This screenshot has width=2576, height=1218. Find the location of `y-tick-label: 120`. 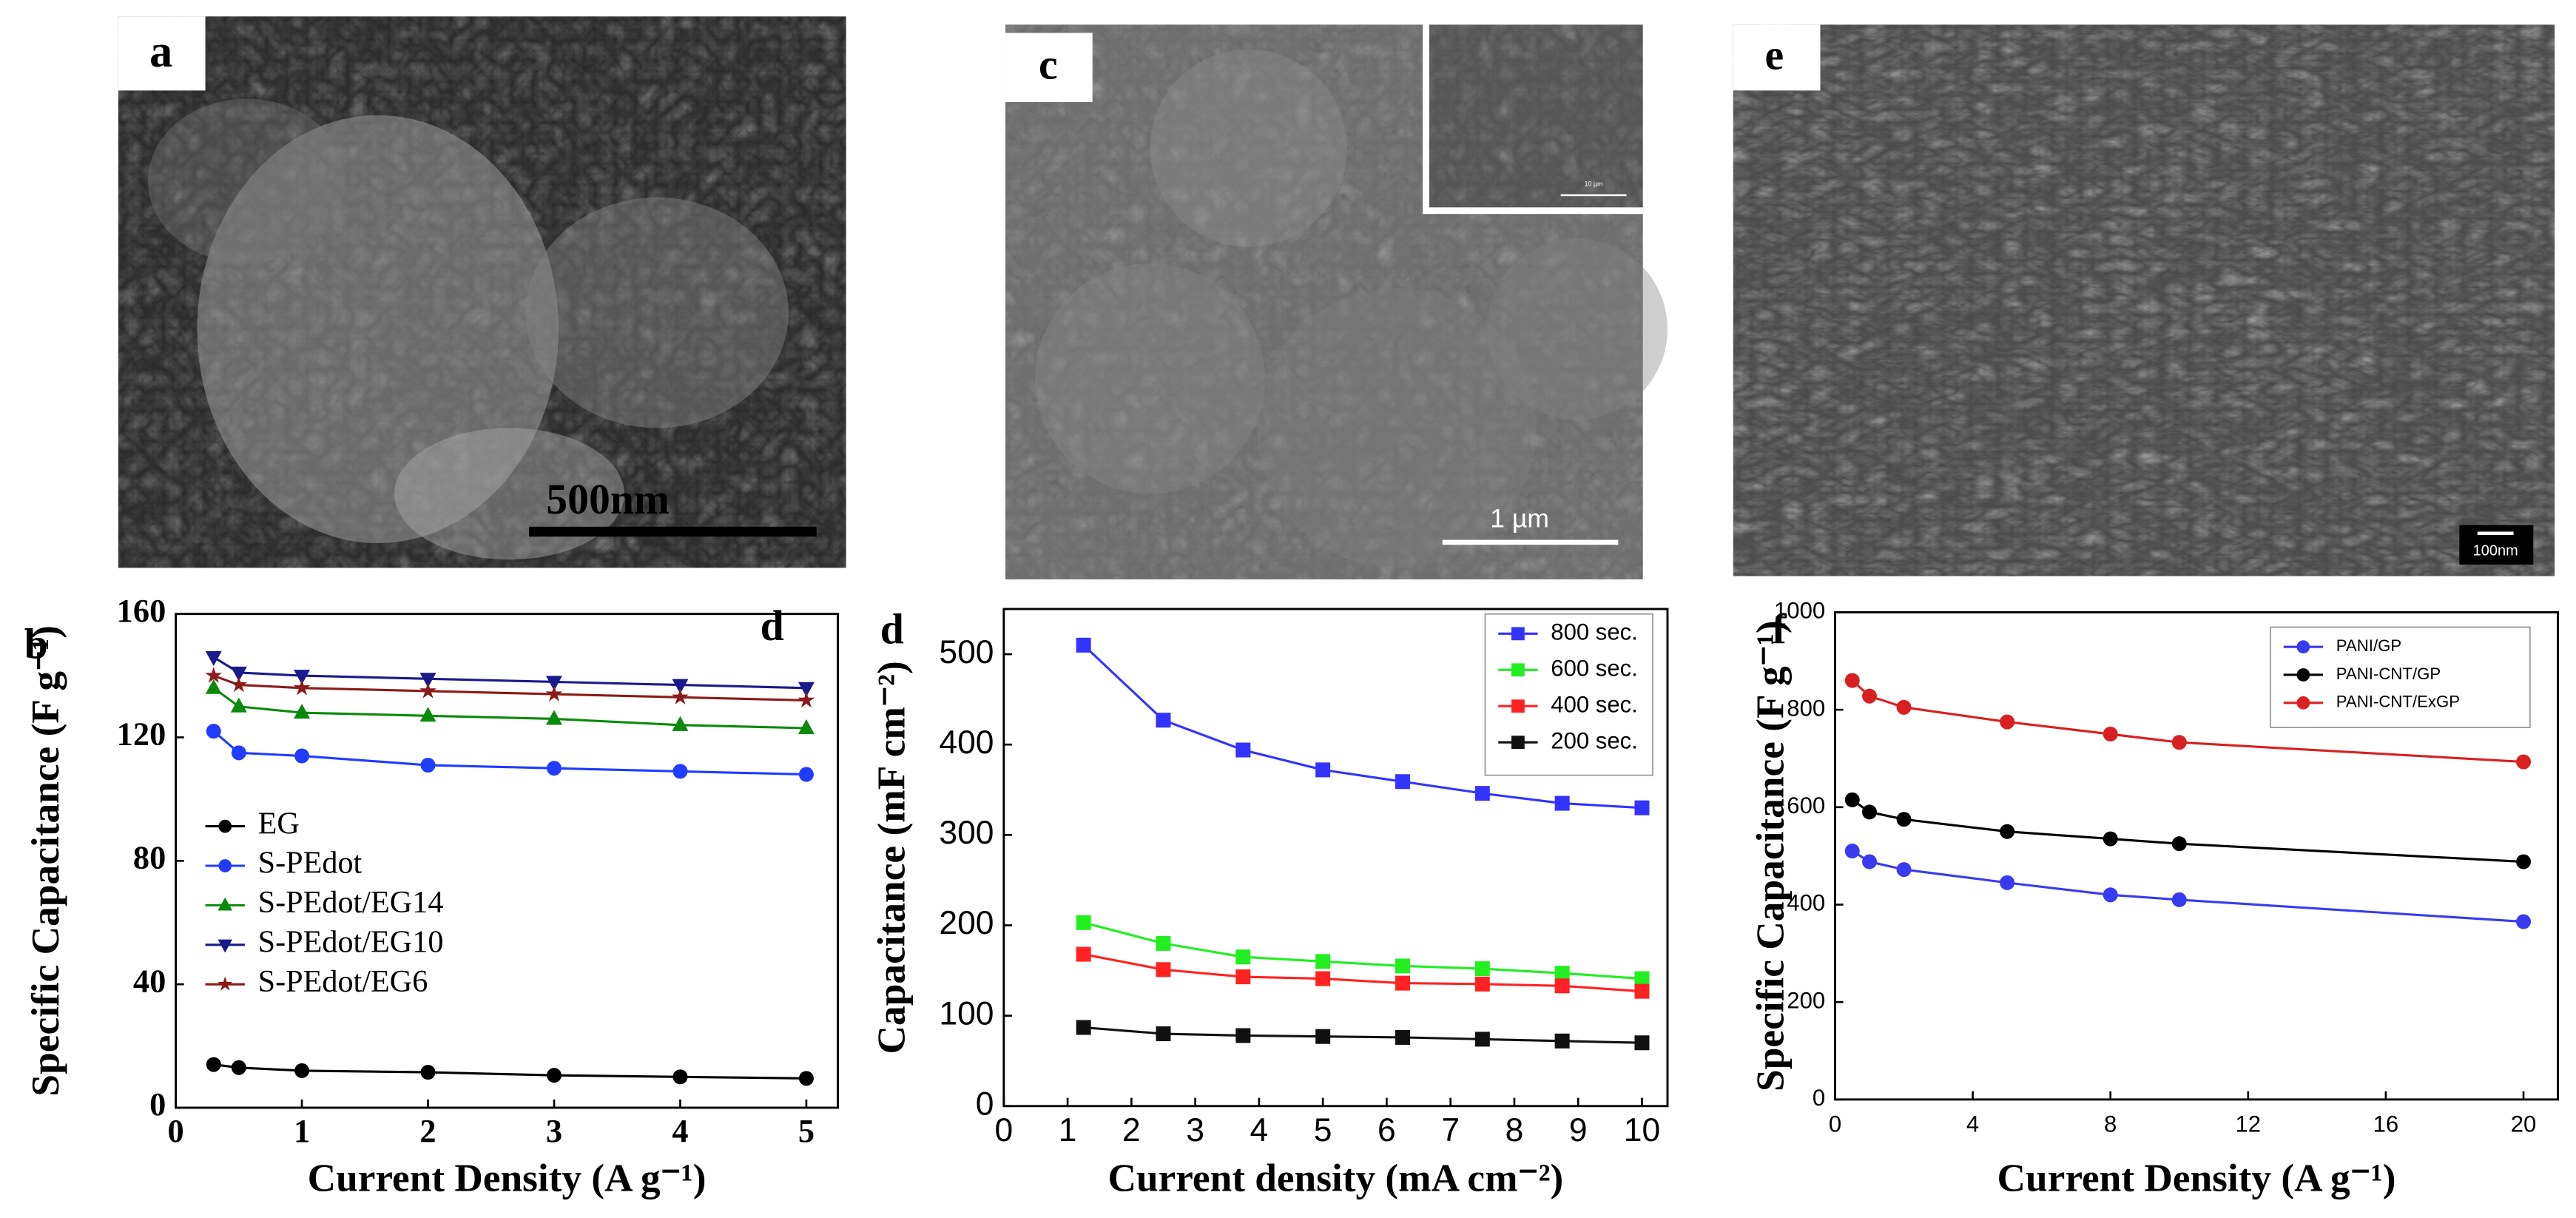

y-tick-label: 120 is located at coordinates (141, 734).